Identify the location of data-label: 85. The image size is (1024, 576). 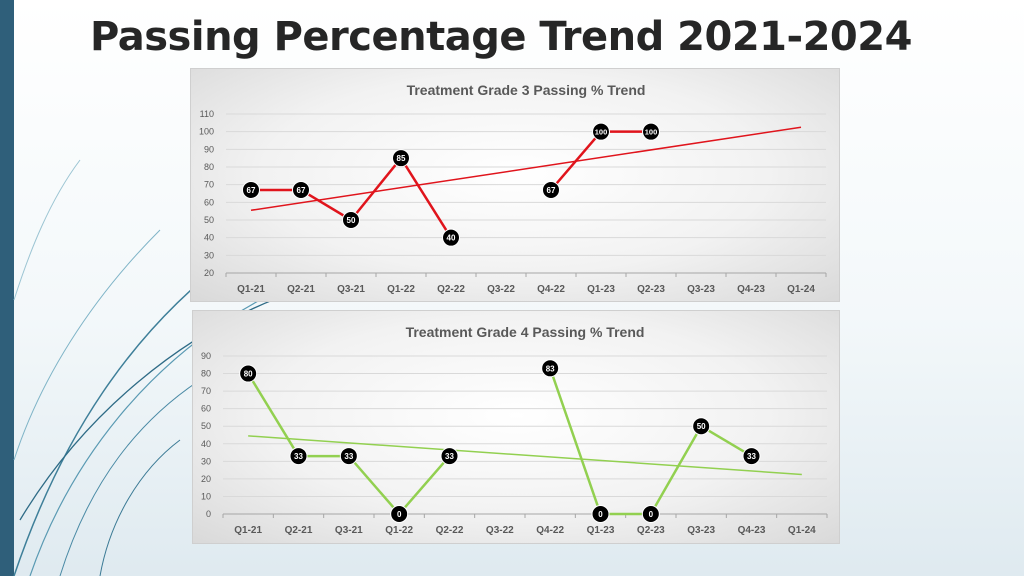
(401, 158).